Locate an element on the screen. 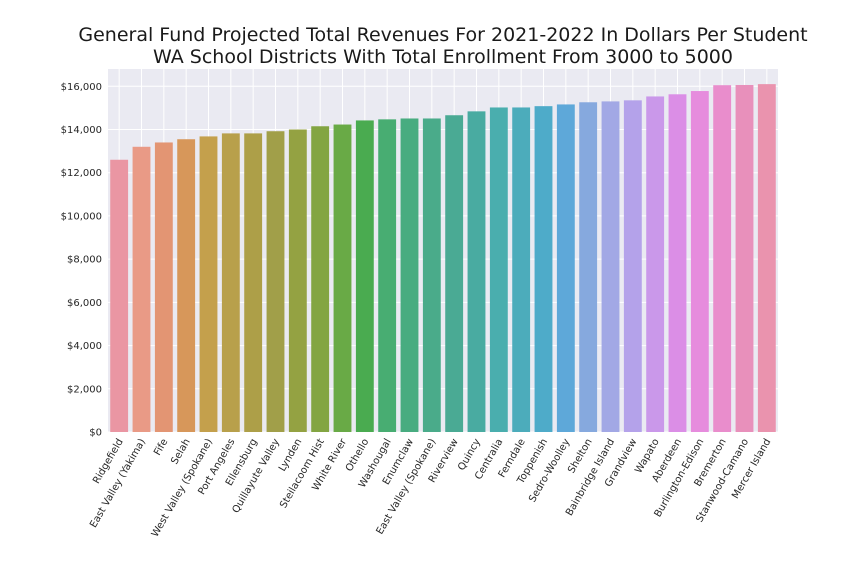 This screenshot has height=576, width=864. y-tick-label: $8,000 is located at coordinates (84, 260).